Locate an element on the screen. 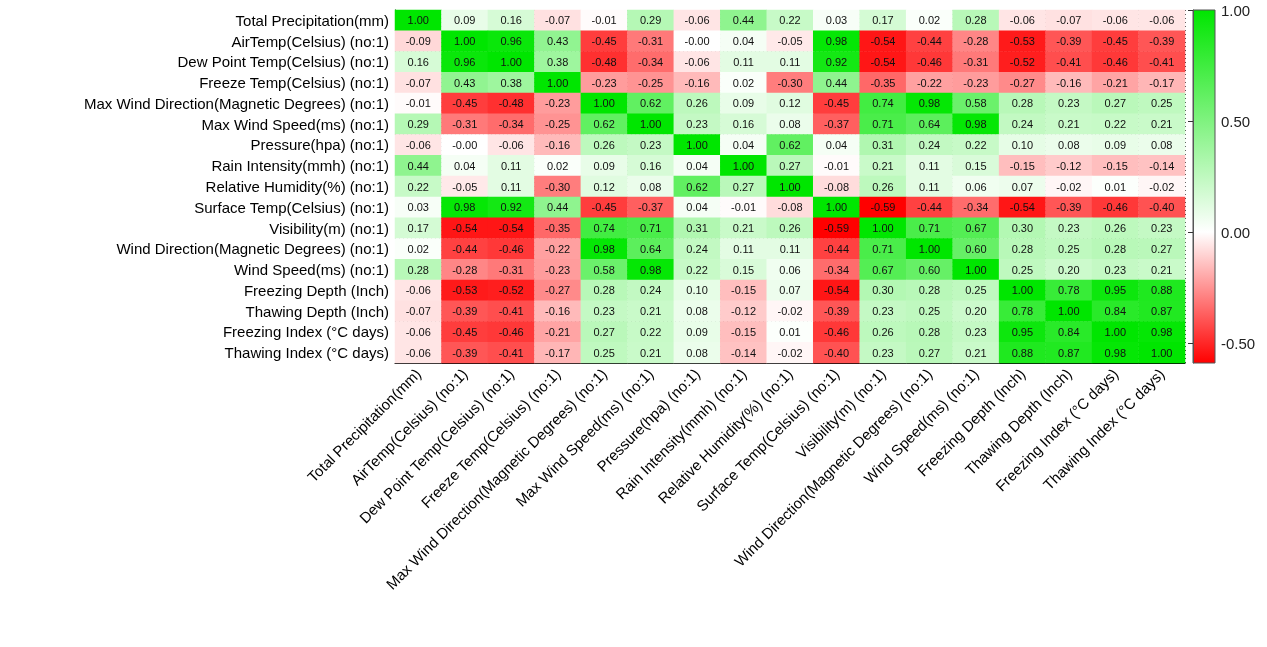 The image size is (1267, 647). data-label: -0.37 is located at coordinates (651, 207).